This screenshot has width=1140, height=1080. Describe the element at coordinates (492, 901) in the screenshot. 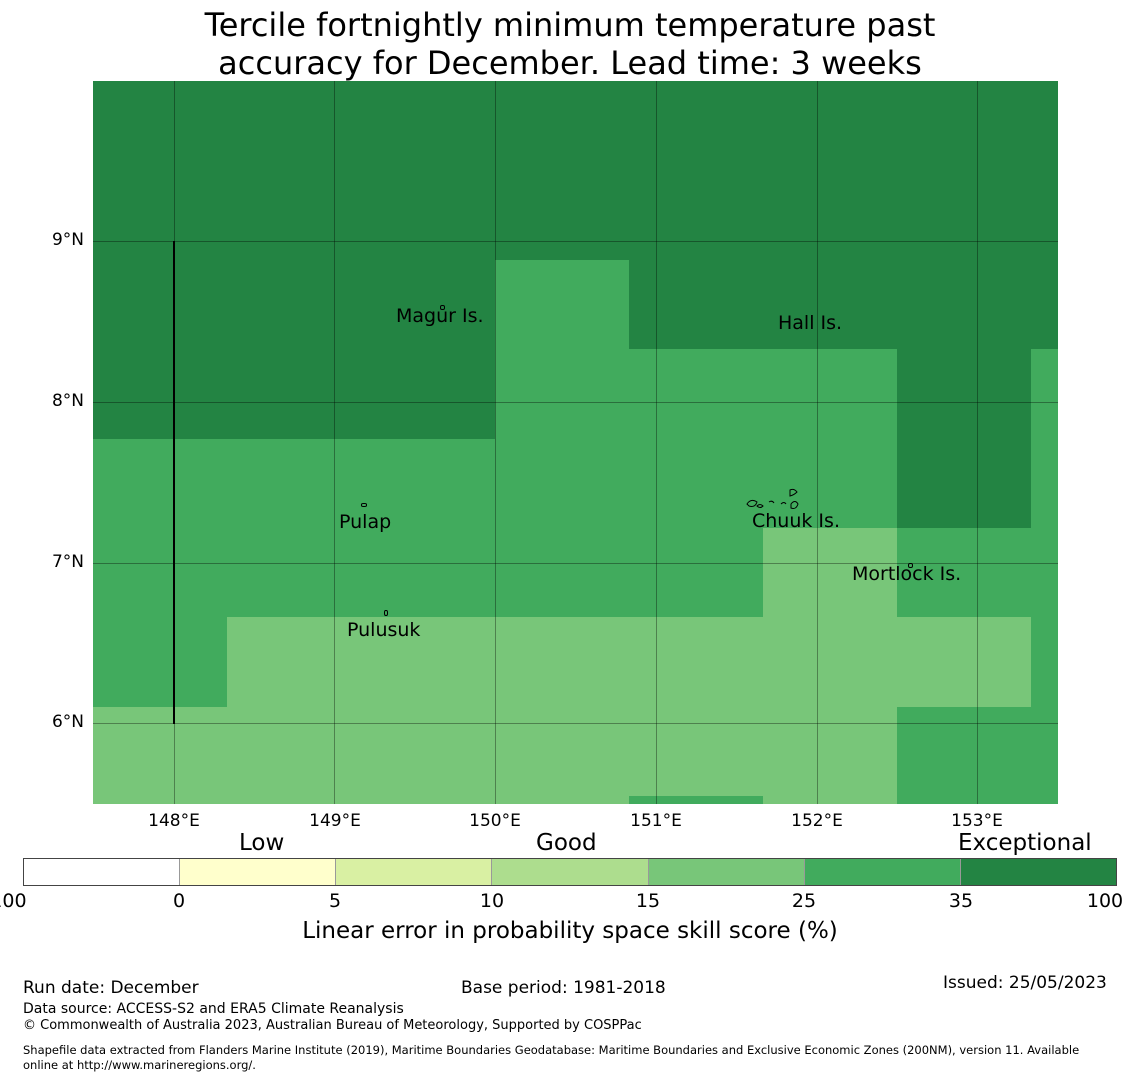

I see `legend-tick-10: 10` at that location.